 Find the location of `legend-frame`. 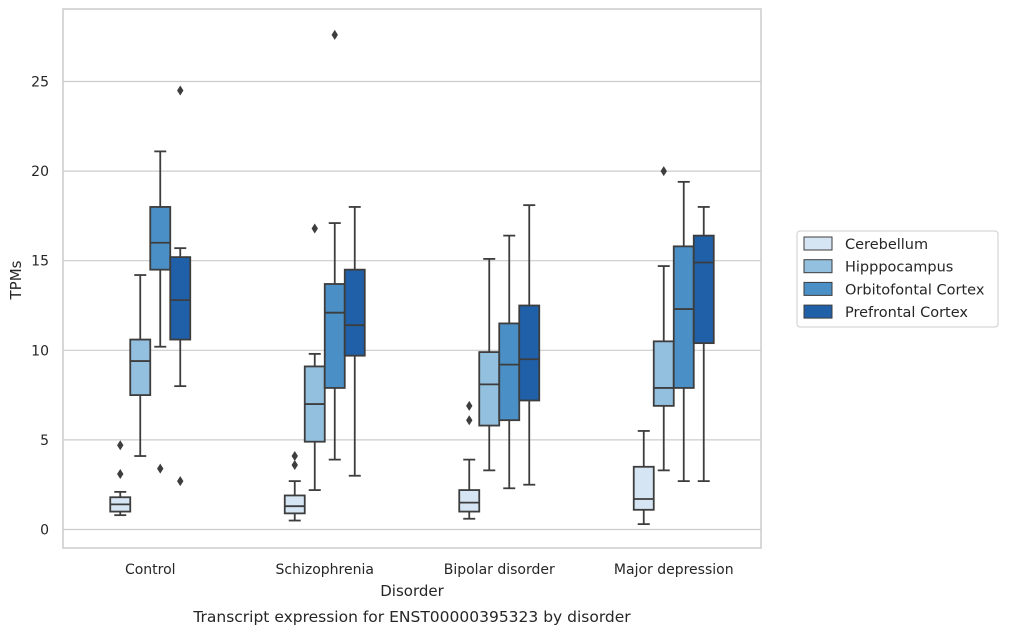

legend-frame is located at coordinates (897, 279).